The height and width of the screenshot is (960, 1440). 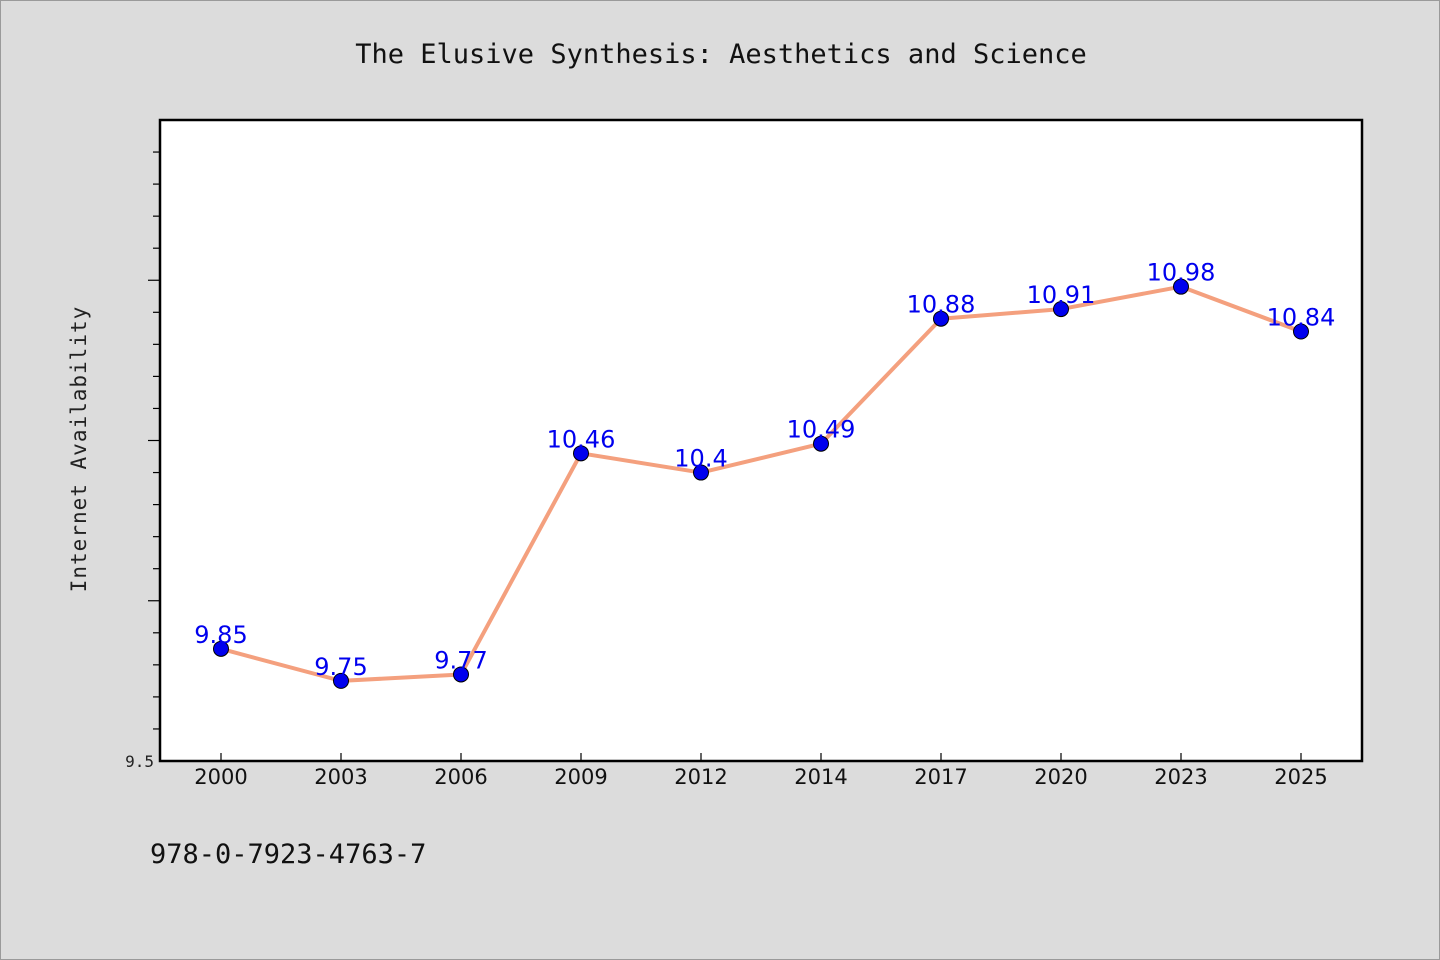 I want to click on x-axis-ticks: 2000 2003 2006 2009 2012 2014 2017 2020 2023 2025, so click(x=761, y=771).